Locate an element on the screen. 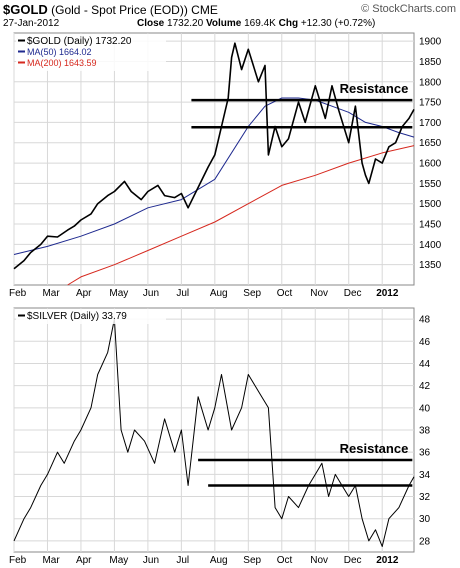  gold-ytick-label: 1650 is located at coordinates (430, 143).